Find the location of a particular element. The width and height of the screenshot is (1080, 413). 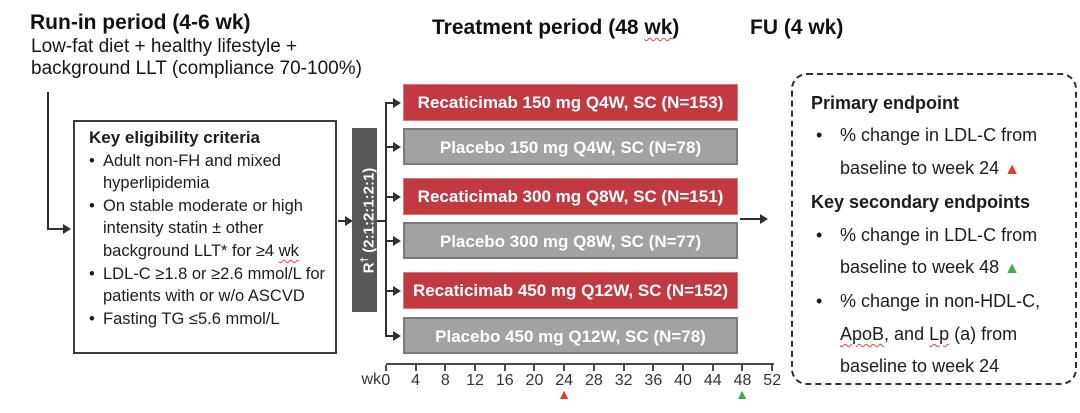

timeline-tick: 16 is located at coordinates (505, 377).